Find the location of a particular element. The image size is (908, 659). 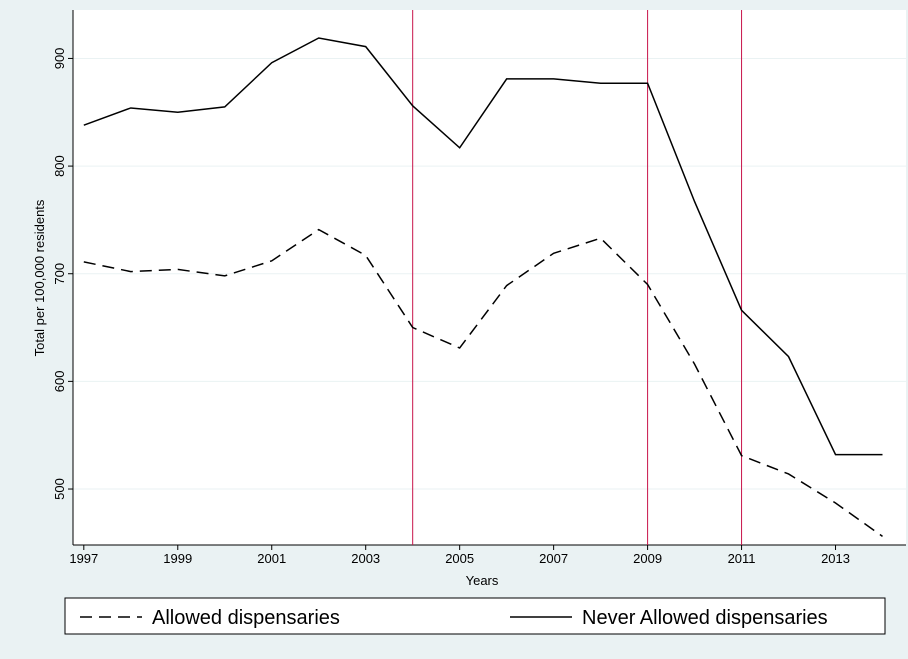

y-tick-label: 700 is located at coordinates (59, 274).